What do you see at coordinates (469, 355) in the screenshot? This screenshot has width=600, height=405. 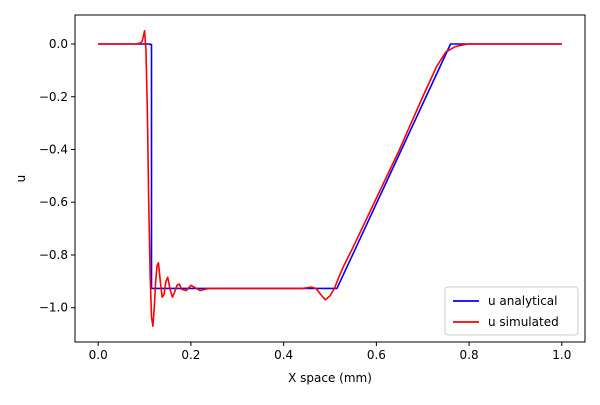 I see `x-tick-label: 0.8` at bounding box center [469, 355].